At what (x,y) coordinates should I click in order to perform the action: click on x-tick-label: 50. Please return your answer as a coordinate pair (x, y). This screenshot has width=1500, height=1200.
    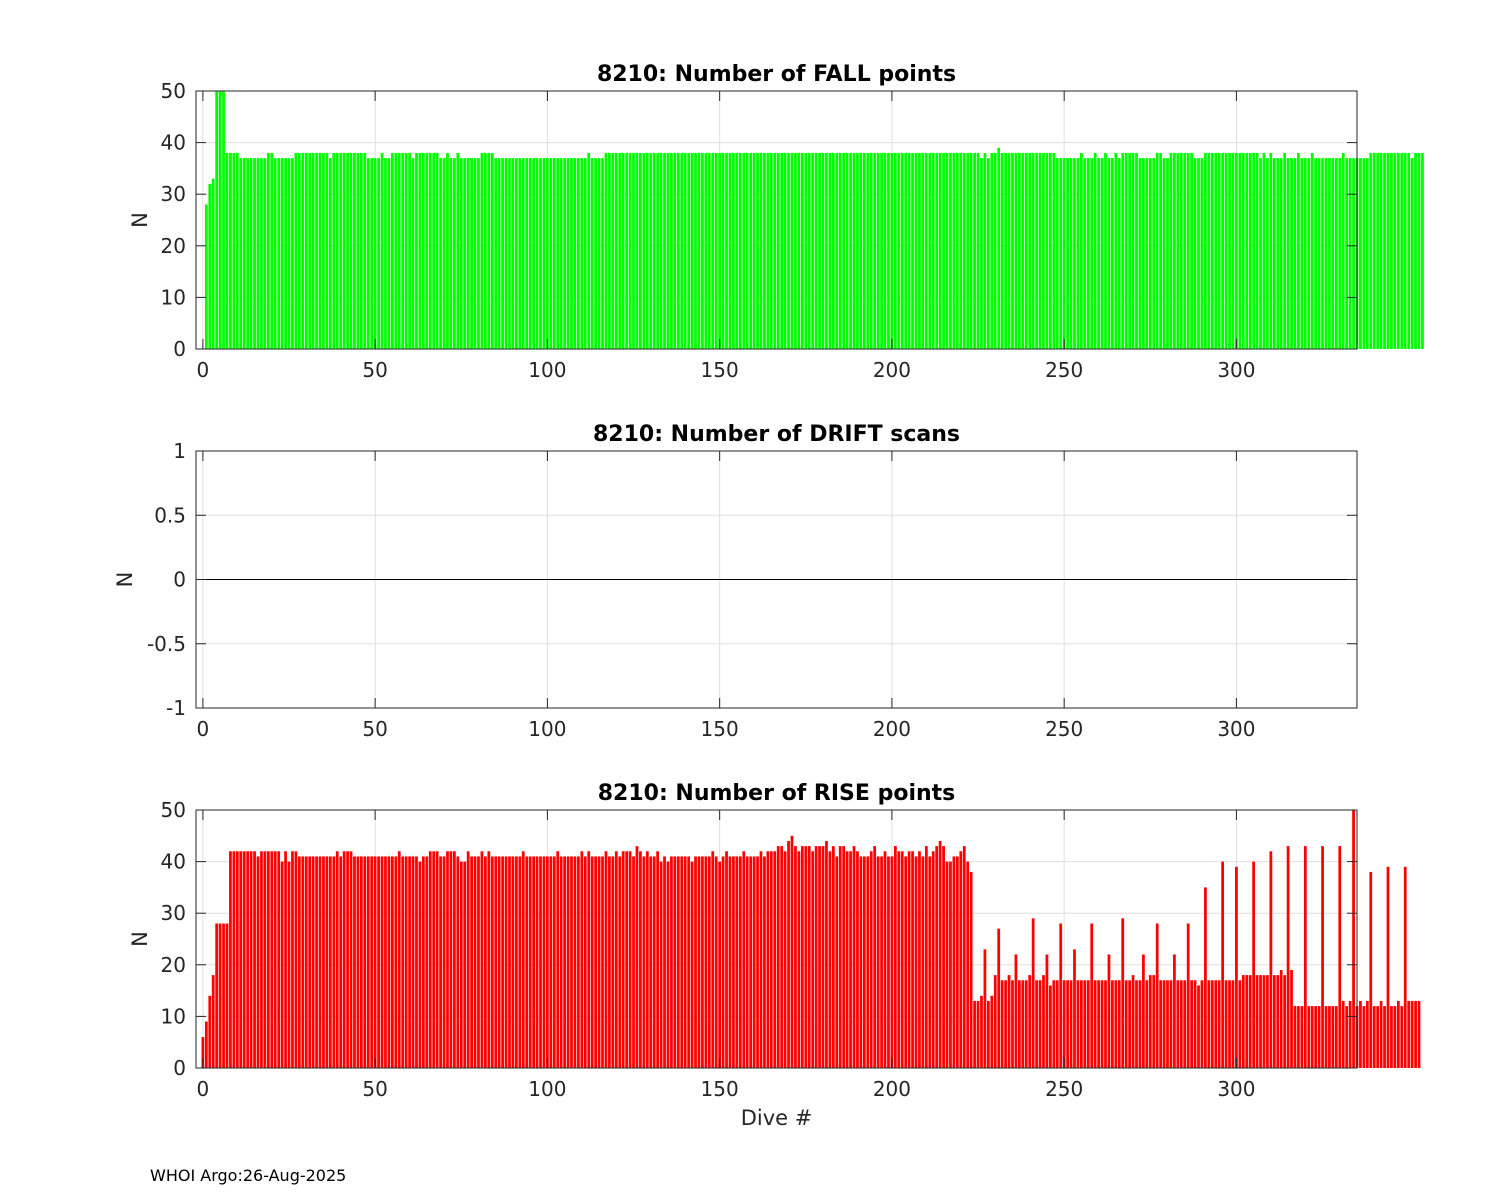
    Looking at the image, I should click on (374, 370).